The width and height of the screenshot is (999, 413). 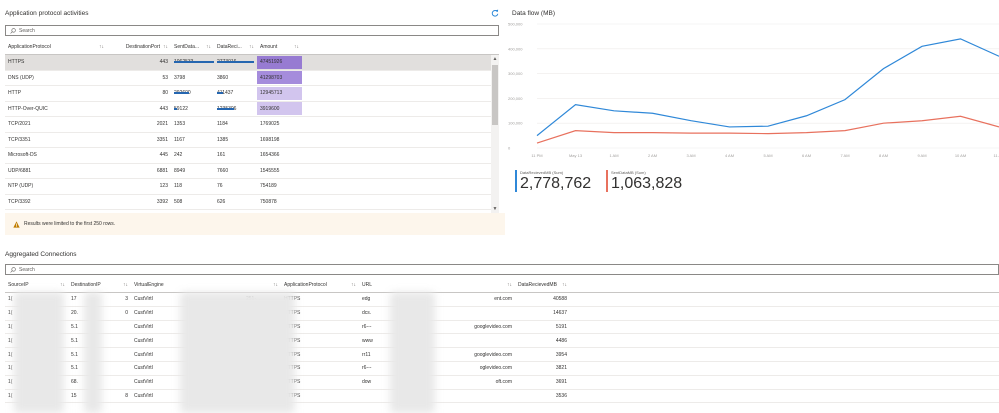 What do you see at coordinates (252, 187) in the screenshot?
I see `table-row: NTP (UDP) 123 118 76 754189` at bounding box center [252, 187].